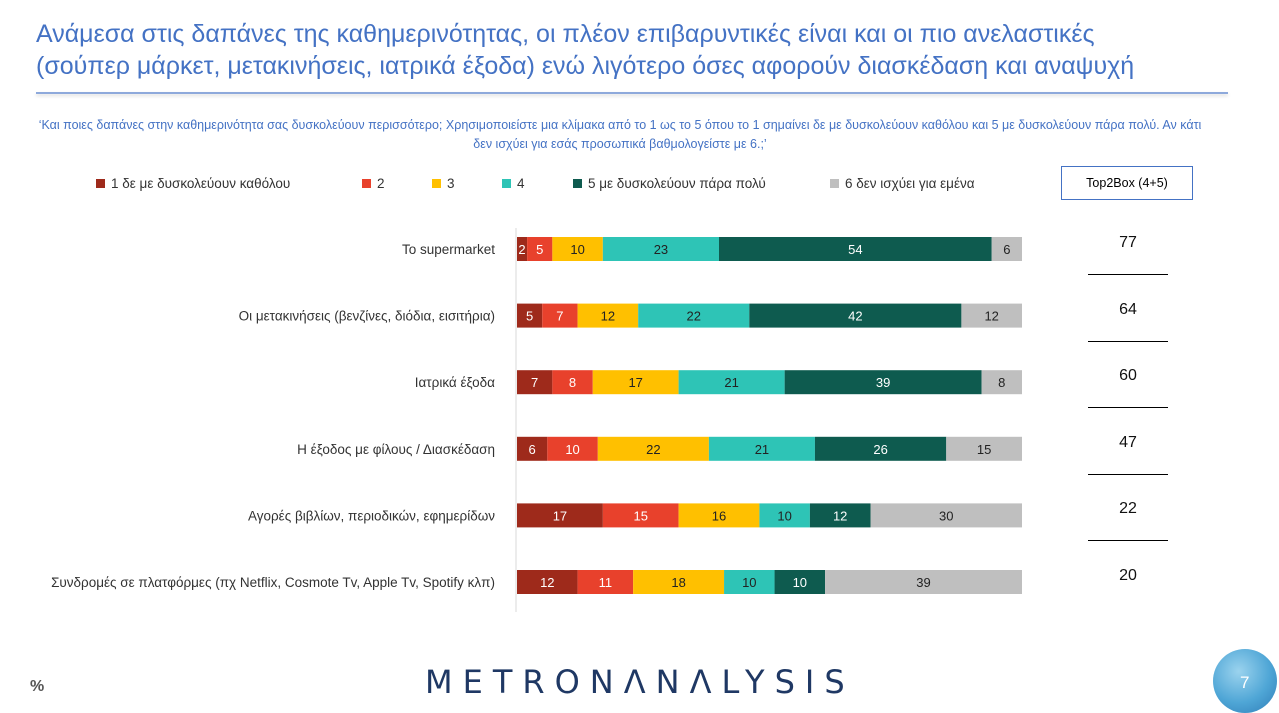 The height and width of the screenshot is (713, 1279). Describe the element at coordinates (1128, 242) in the screenshot. I see `top2box-value: 77` at that location.